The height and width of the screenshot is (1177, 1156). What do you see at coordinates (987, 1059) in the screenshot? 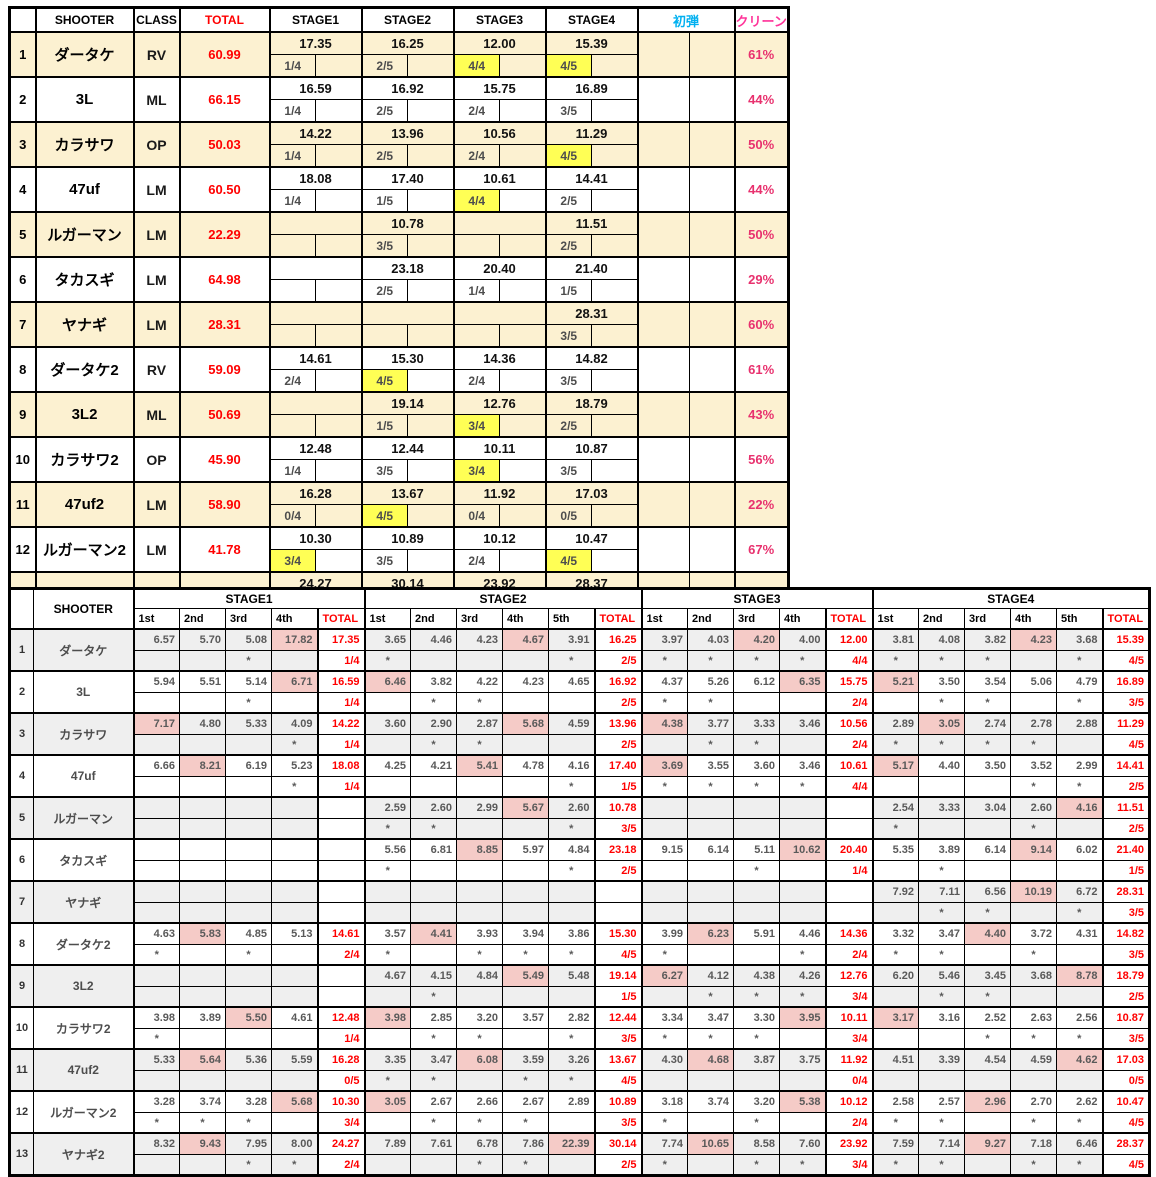
I see `shot-value: 4.54` at bounding box center [987, 1059].